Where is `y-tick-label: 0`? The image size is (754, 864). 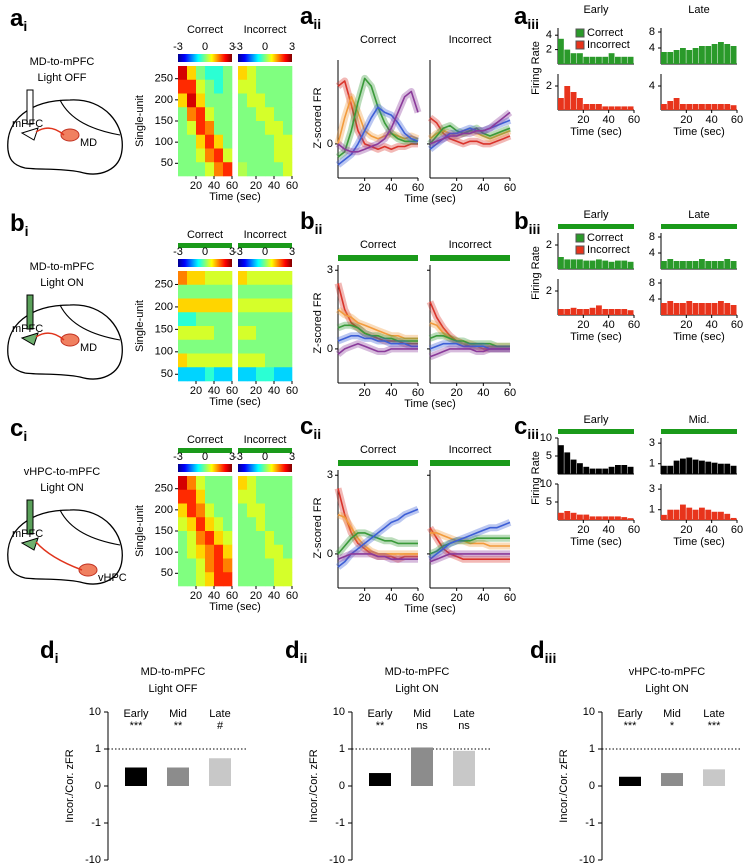
y-tick-label: 0 is located at coordinates (98, 786).